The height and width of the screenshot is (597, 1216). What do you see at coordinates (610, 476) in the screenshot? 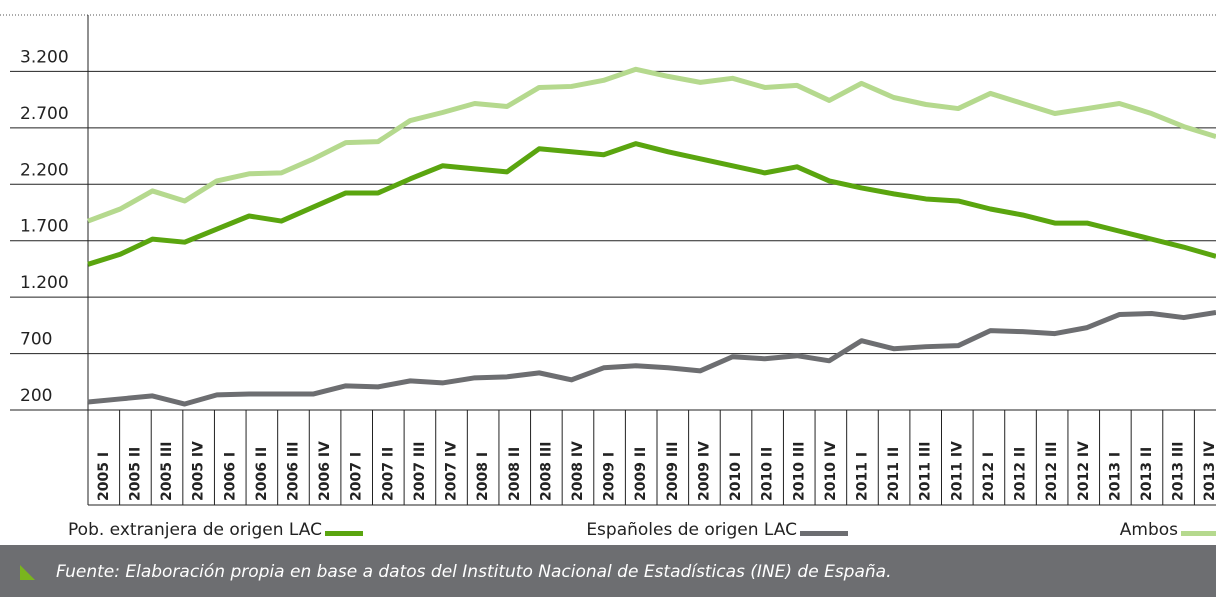
I see `x-tick-label: 2009 I` at bounding box center [610, 476].